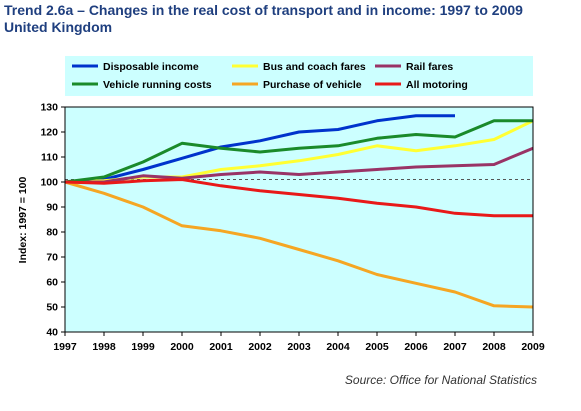 The height and width of the screenshot is (411, 581). What do you see at coordinates (65, 347) in the screenshot?
I see `x-tick-label: 1997` at bounding box center [65, 347].